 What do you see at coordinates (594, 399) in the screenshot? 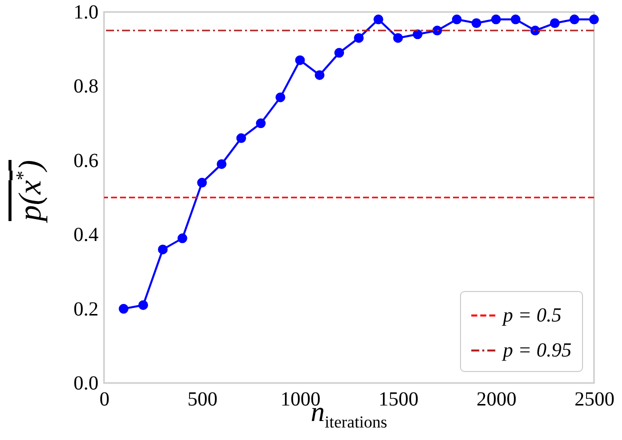
I see `x-tick-label: 2500` at bounding box center [594, 399].